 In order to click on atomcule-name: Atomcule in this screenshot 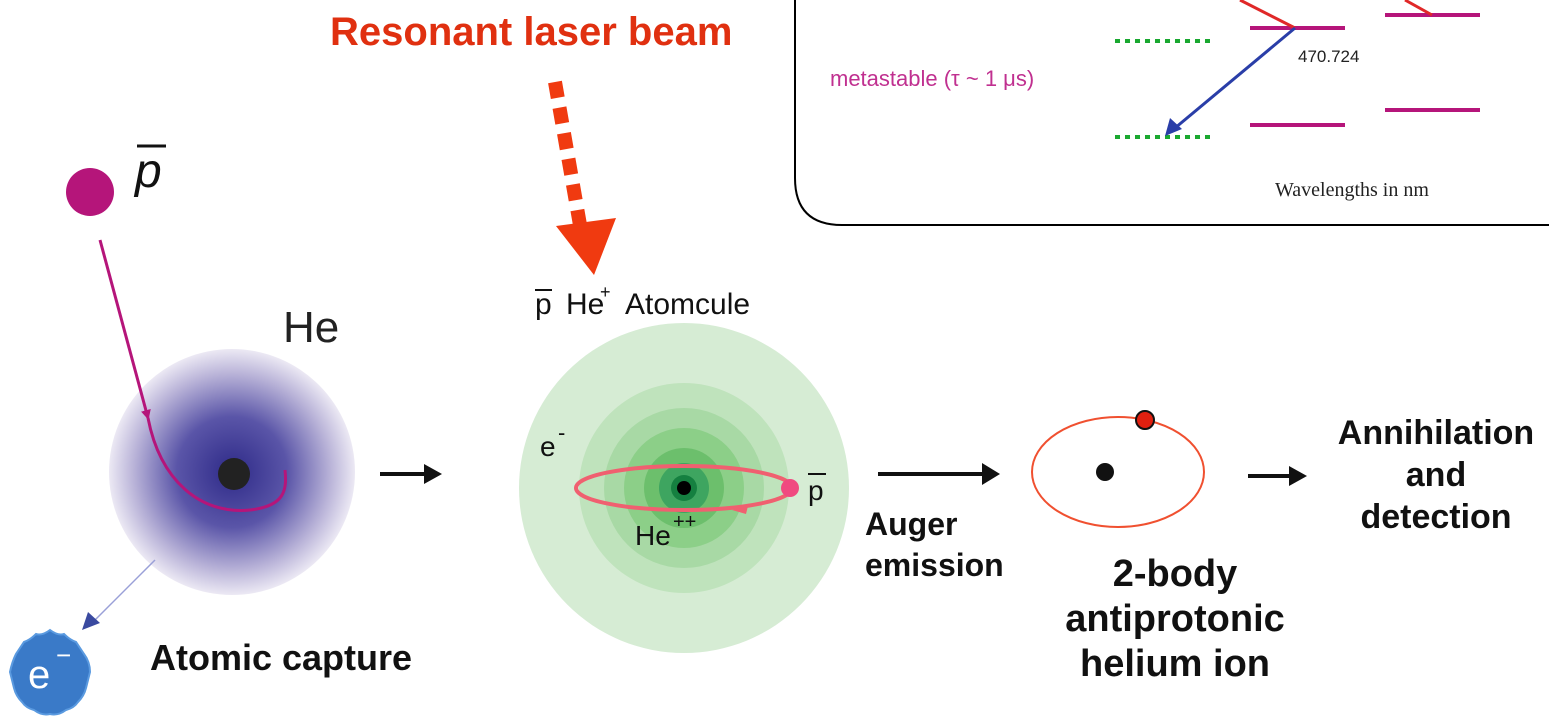, I will do `click(687, 304)`.